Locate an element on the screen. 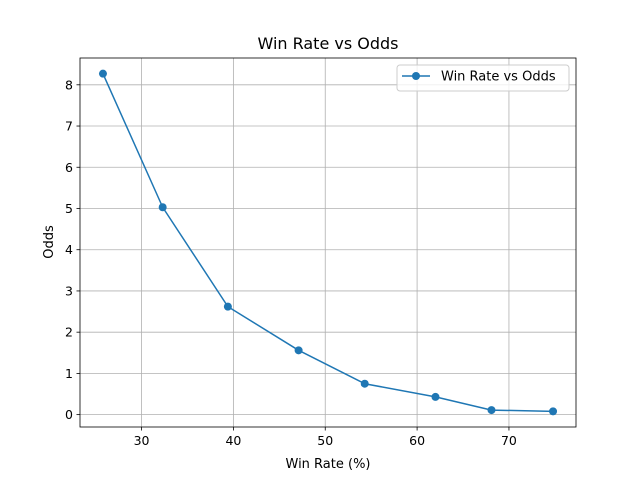 This screenshot has width=640, height=480. legend-box is located at coordinates (483, 78).